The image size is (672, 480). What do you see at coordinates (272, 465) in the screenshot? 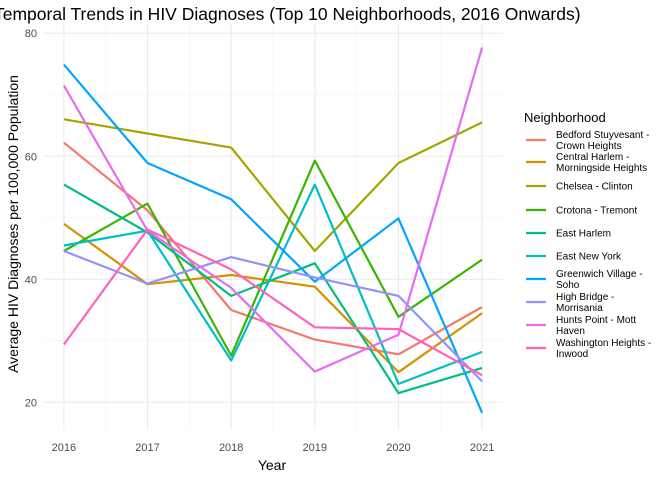
I see `x-axis-label: Year` at bounding box center [272, 465].